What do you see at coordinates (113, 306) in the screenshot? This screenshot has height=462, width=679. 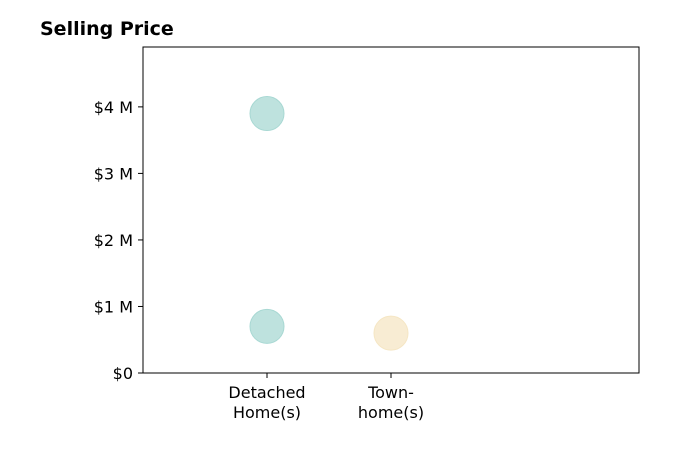 I see `y-tick-label: $1 M` at bounding box center [113, 306].